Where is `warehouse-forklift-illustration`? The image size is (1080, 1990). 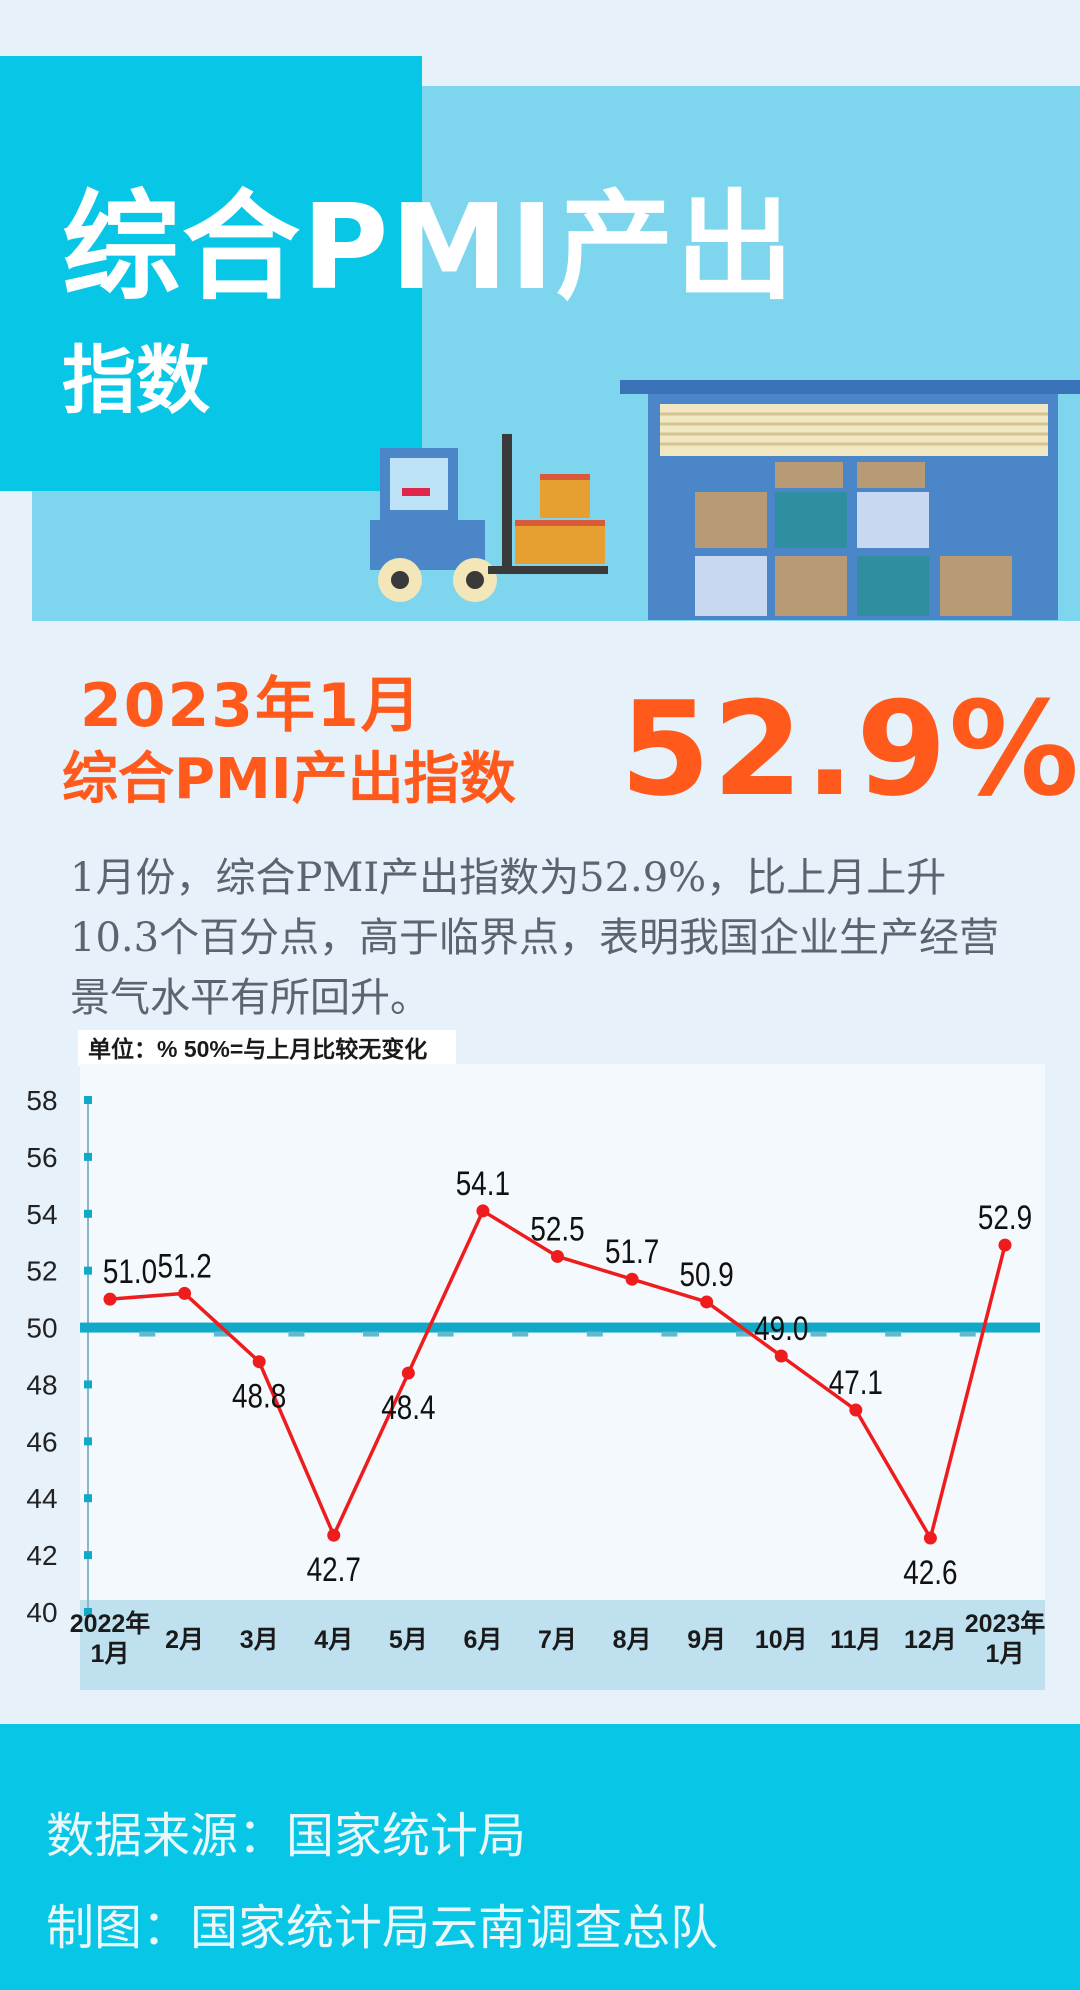
warehouse-forklift-illustration is located at coordinates (725, 500).